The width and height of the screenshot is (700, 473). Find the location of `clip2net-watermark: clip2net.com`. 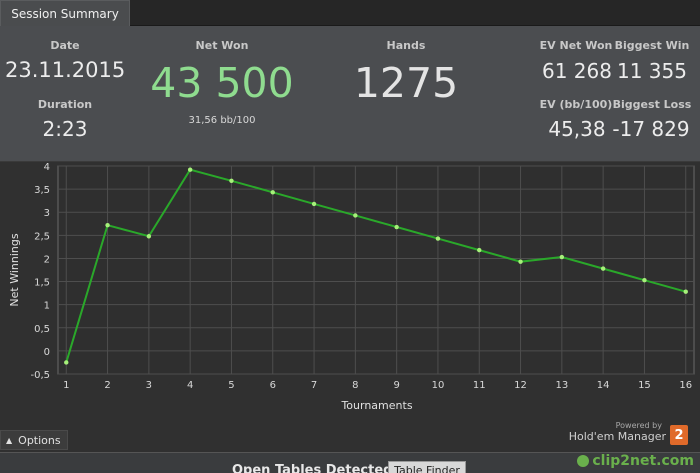

clip2net-watermark: clip2net.com is located at coordinates (635, 461).